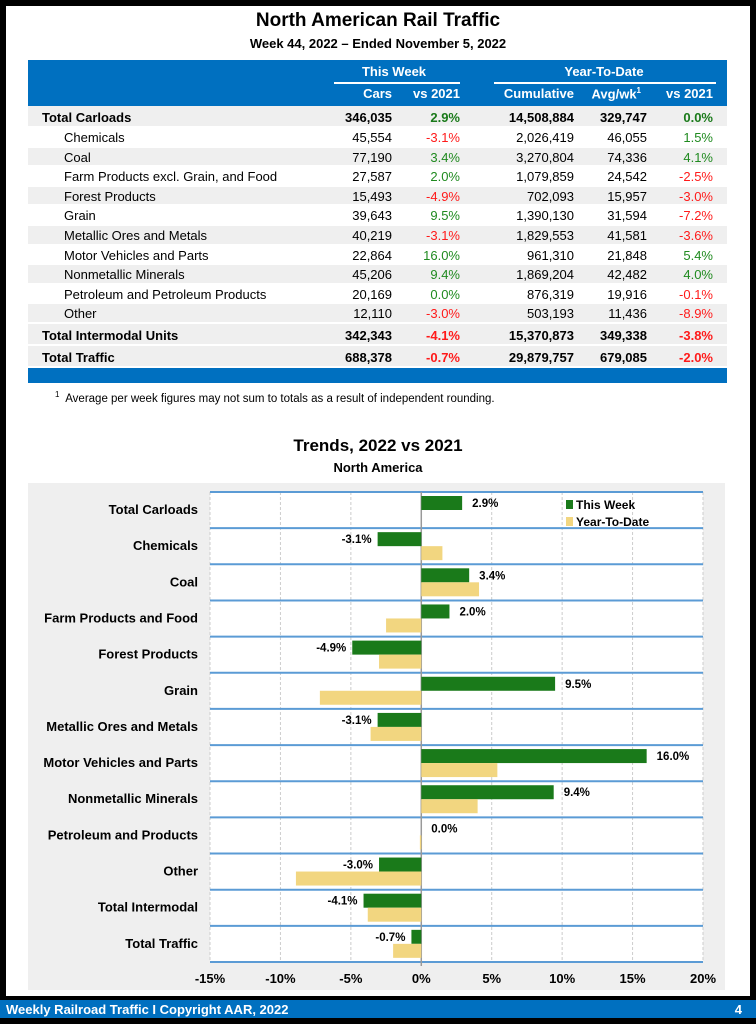 This screenshot has height=1024, width=756. I want to click on ytd-vs-value: -3.0%, so click(696, 196).